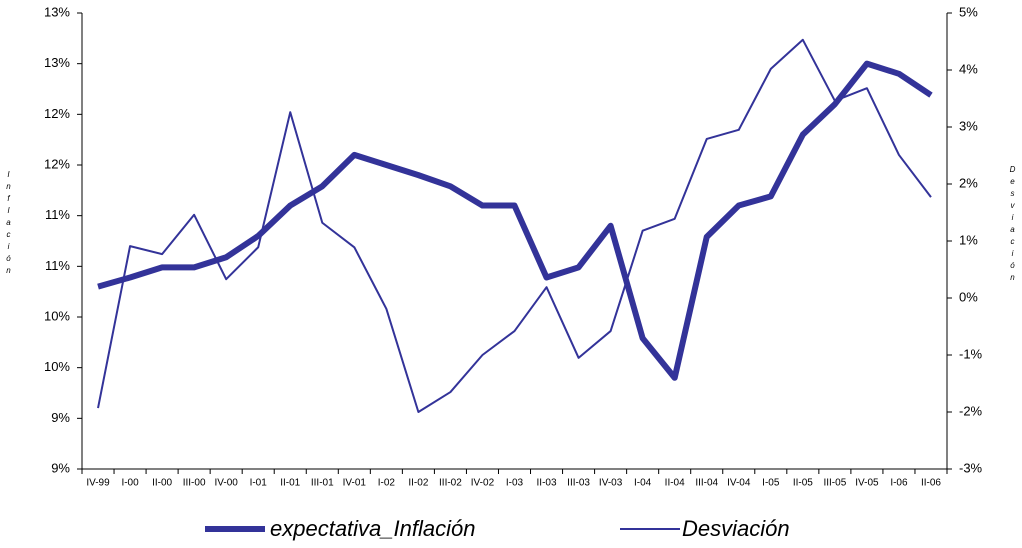  What do you see at coordinates (98, 483) in the screenshot?
I see `x-tick-label: IV-99` at bounding box center [98, 483].